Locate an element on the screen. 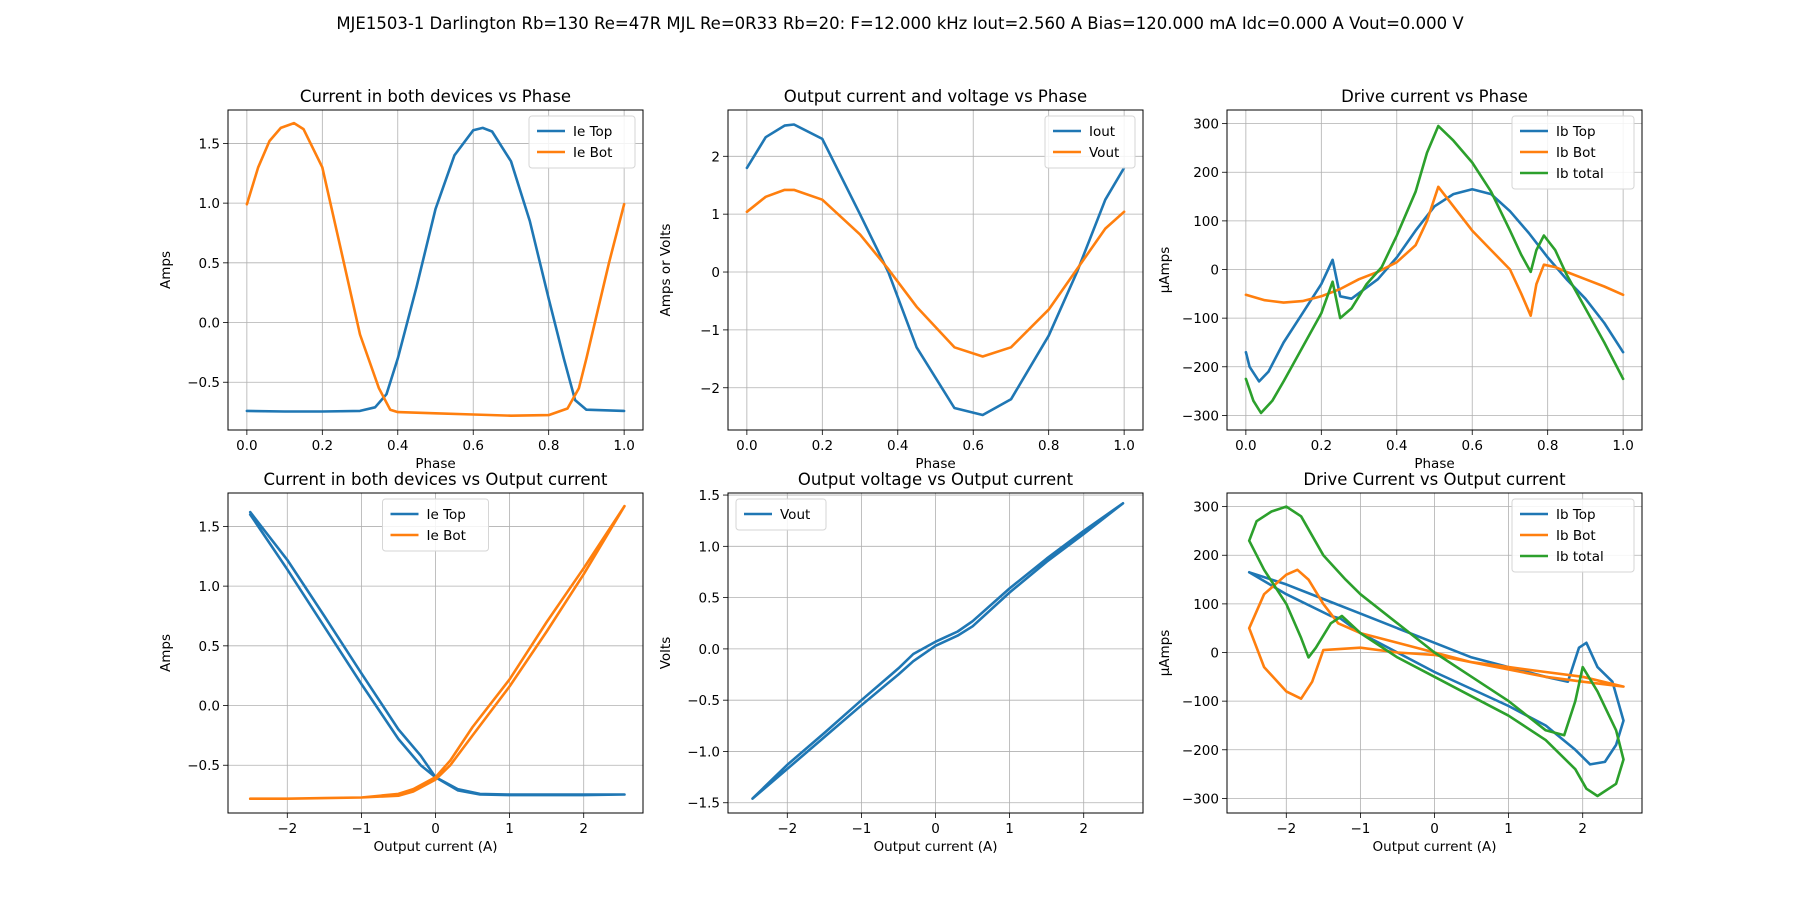  y-axis-label: Amps or Volts is located at coordinates (666, 270).